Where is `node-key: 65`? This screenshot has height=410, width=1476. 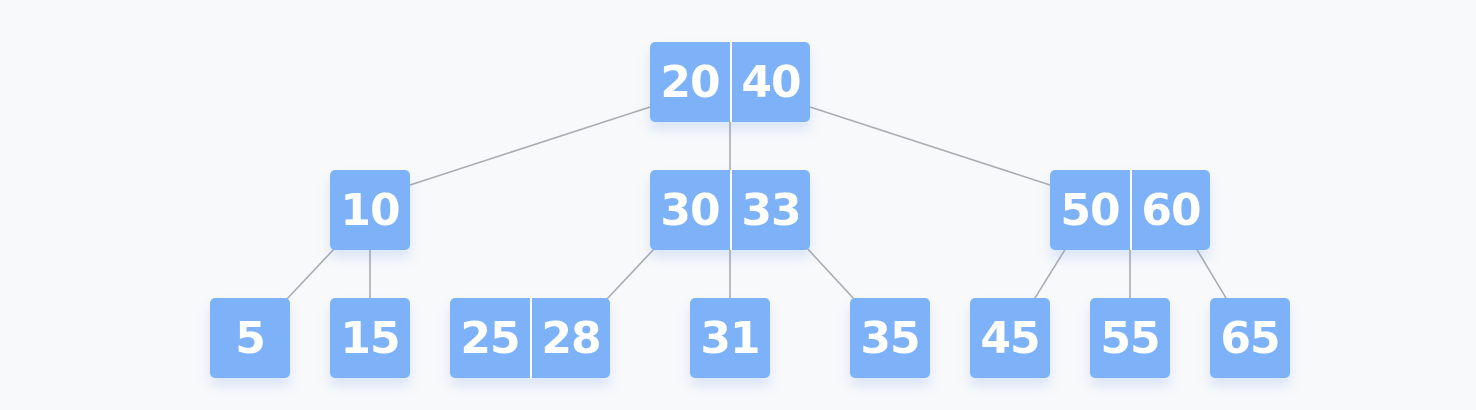 node-key: 65 is located at coordinates (1250, 338).